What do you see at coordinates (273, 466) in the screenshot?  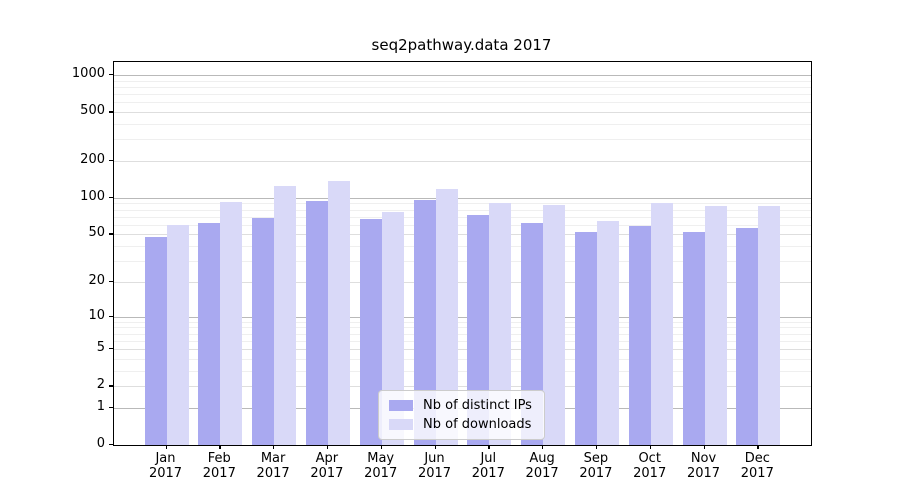 I see `x-axis-tick-label: Mar 2017` at bounding box center [273, 466].